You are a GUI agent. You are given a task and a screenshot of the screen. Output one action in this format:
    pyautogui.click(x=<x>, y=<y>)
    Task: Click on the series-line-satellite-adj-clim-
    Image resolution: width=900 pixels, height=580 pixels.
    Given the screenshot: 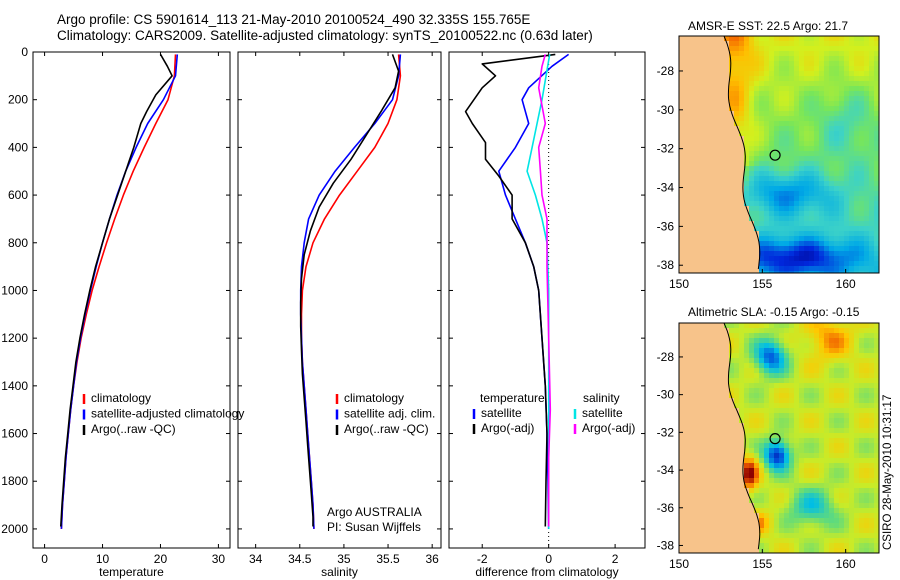 What is the action you would take?
    pyautogui.click(x=350, y=291)
    